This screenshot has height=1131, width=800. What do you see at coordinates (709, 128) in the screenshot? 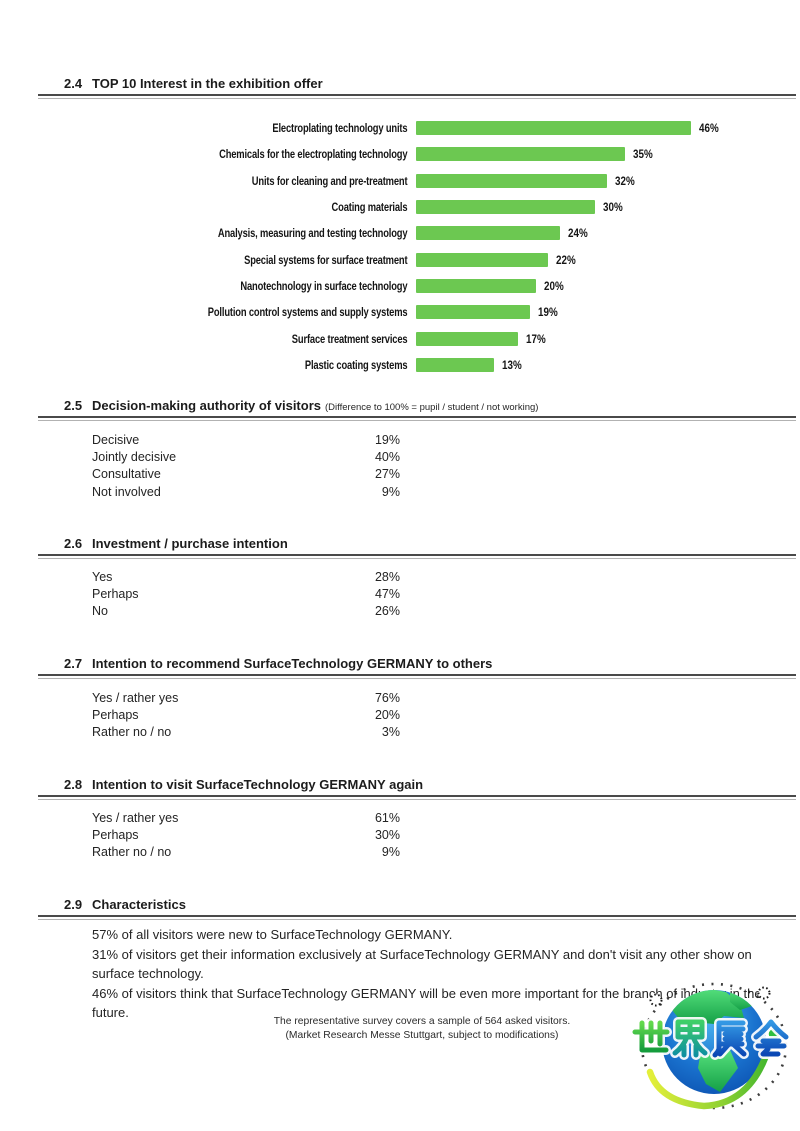
I see `bar-value-label: 46%` at bounding box center [709, 128].